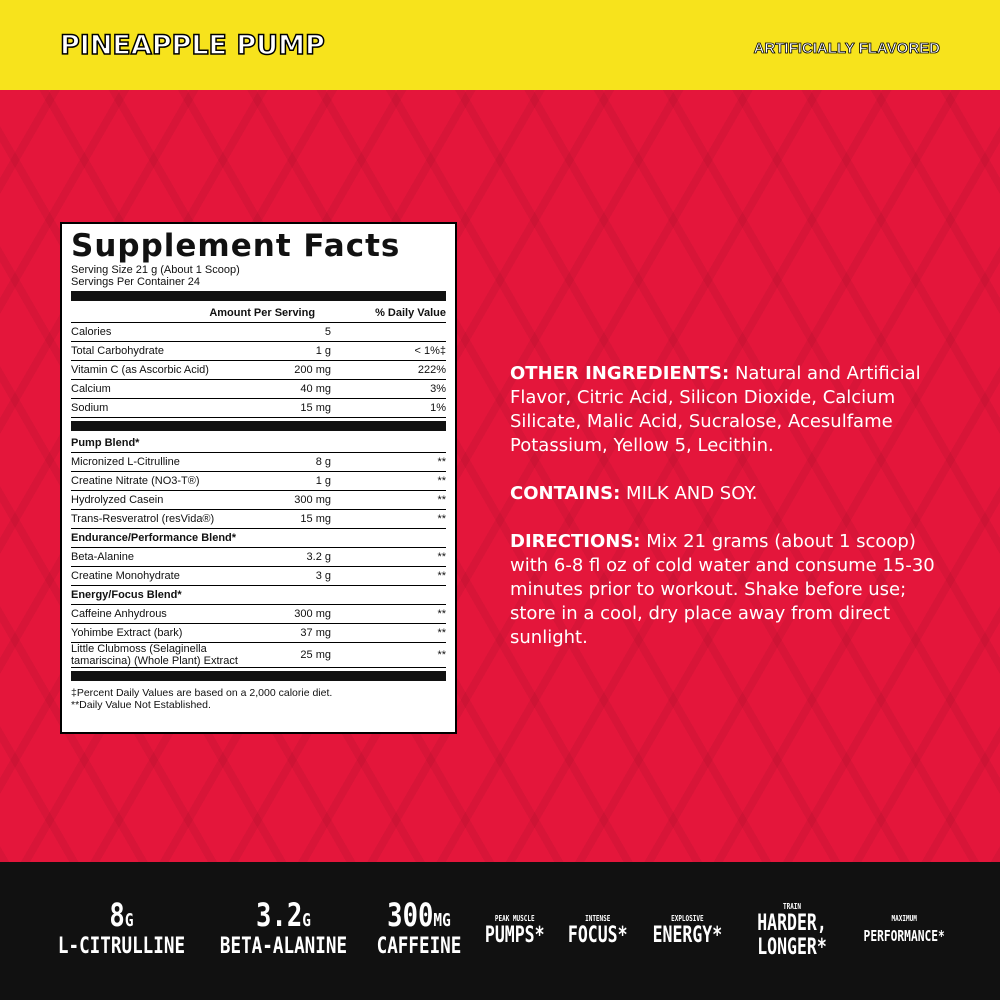 The height and width of the screenshot is (1000, 1000). I want to click on claim: INTENSE FOCUS*, so click(598, 931).